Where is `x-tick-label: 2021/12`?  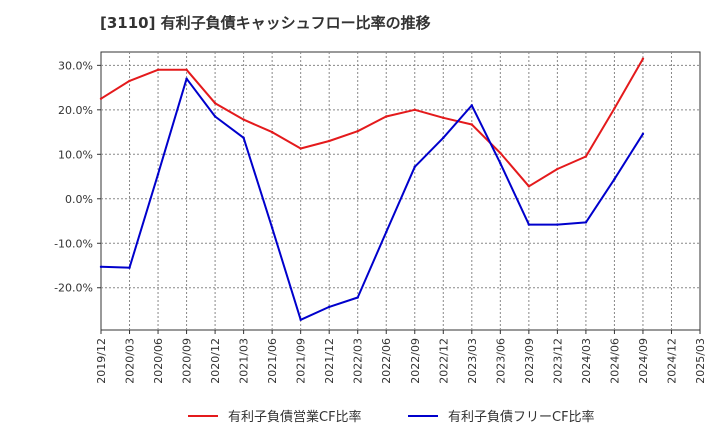
x-tick-label: 2021/12 is located at coordinates (329, 361).